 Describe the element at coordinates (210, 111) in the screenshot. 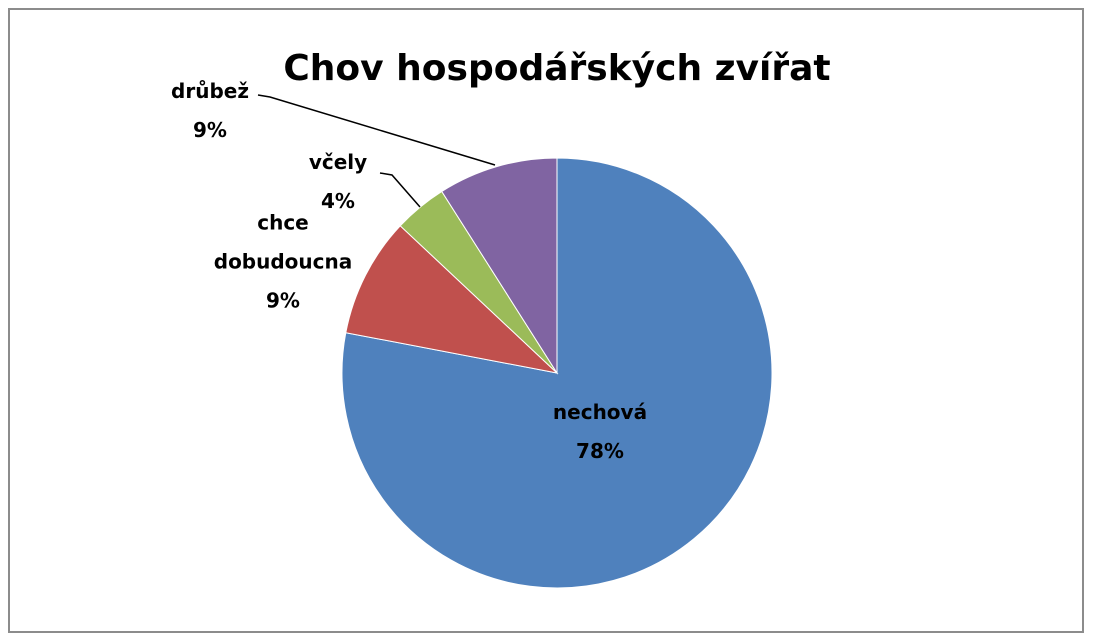

I see `data-label: drůbež 9%` at that location.